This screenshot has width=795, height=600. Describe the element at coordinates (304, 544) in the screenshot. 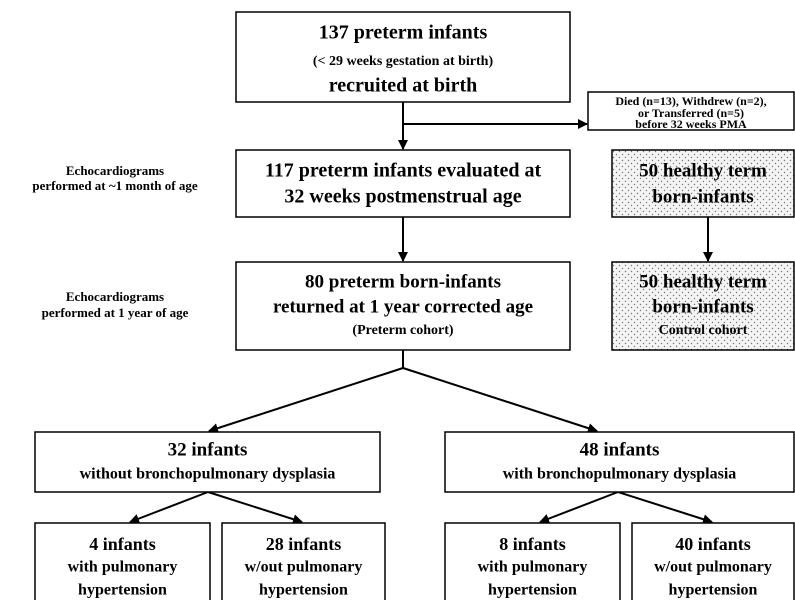

I see `node-text: 28 infants` at that location.